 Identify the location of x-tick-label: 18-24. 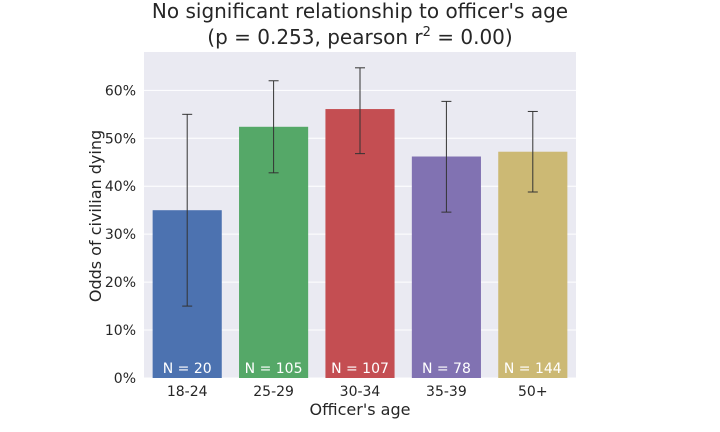
(187, 392).